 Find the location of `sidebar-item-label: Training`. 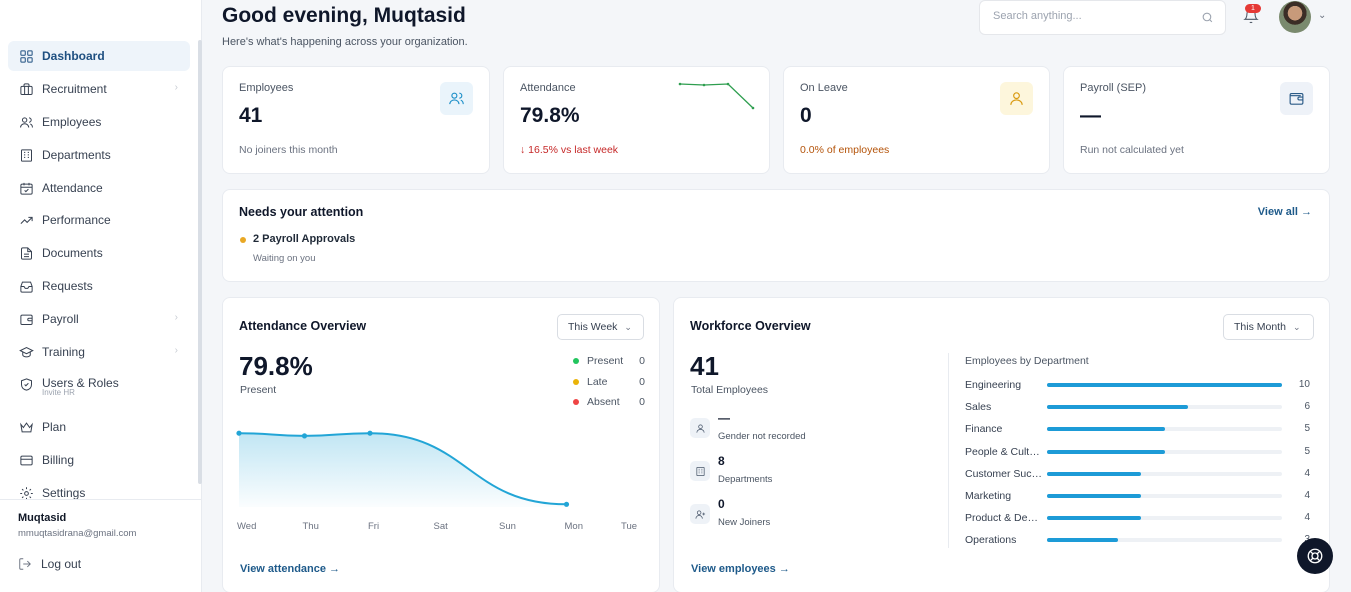

sidebar-item-label: Training is located at coordinates (63, 352).